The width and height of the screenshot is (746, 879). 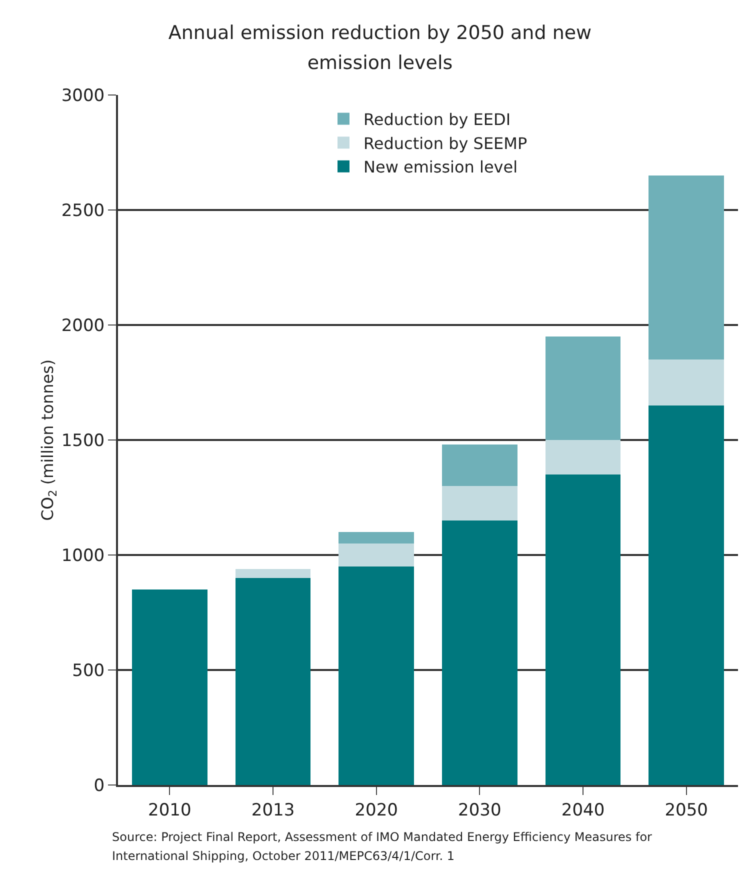 What do you see at coordinates (480, 810) in the screenshot?
I see `x-tick-label: 2030` at bounding box center [480, 810].